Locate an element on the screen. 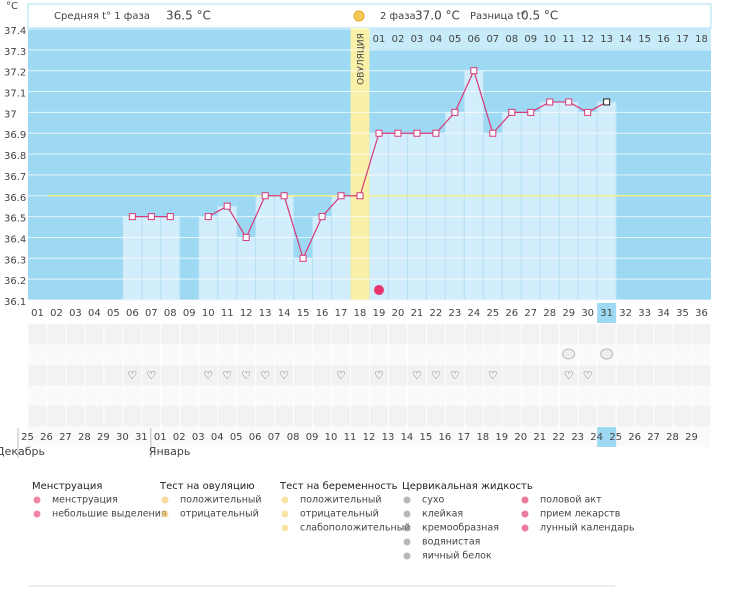  phase2-day: 18 is located at coordinates (701, 39).